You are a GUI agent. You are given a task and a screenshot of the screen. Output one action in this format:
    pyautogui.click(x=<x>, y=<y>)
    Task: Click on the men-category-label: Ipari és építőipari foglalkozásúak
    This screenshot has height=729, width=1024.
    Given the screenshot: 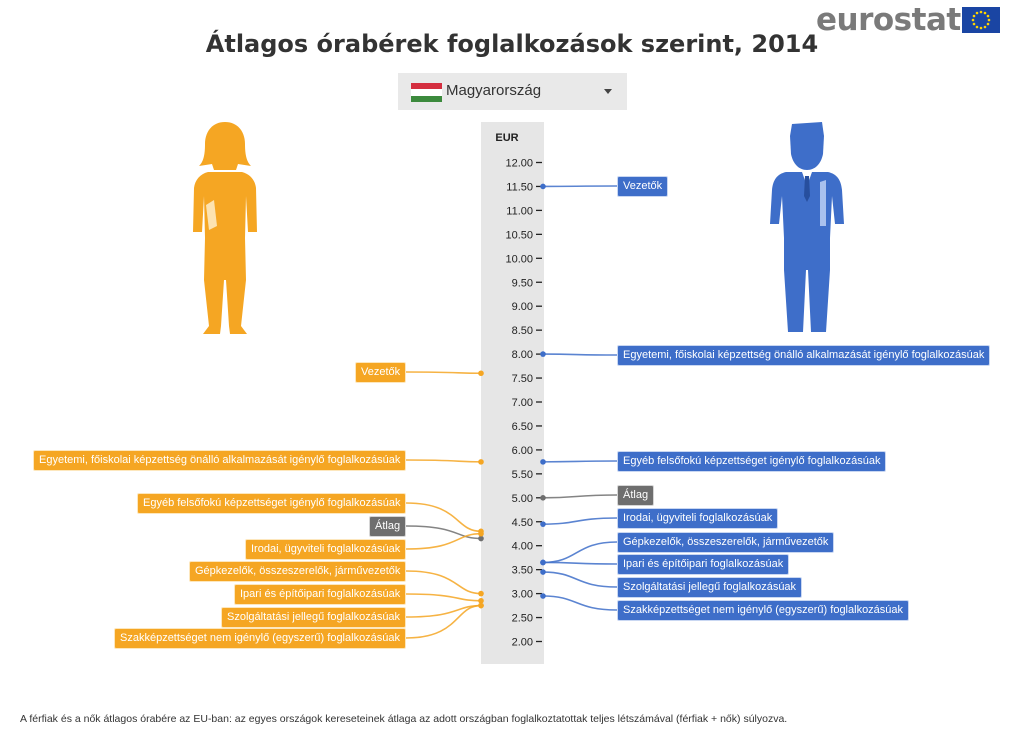 What is the action you would take?
    pyautogui.click(x=703, y=564)
    